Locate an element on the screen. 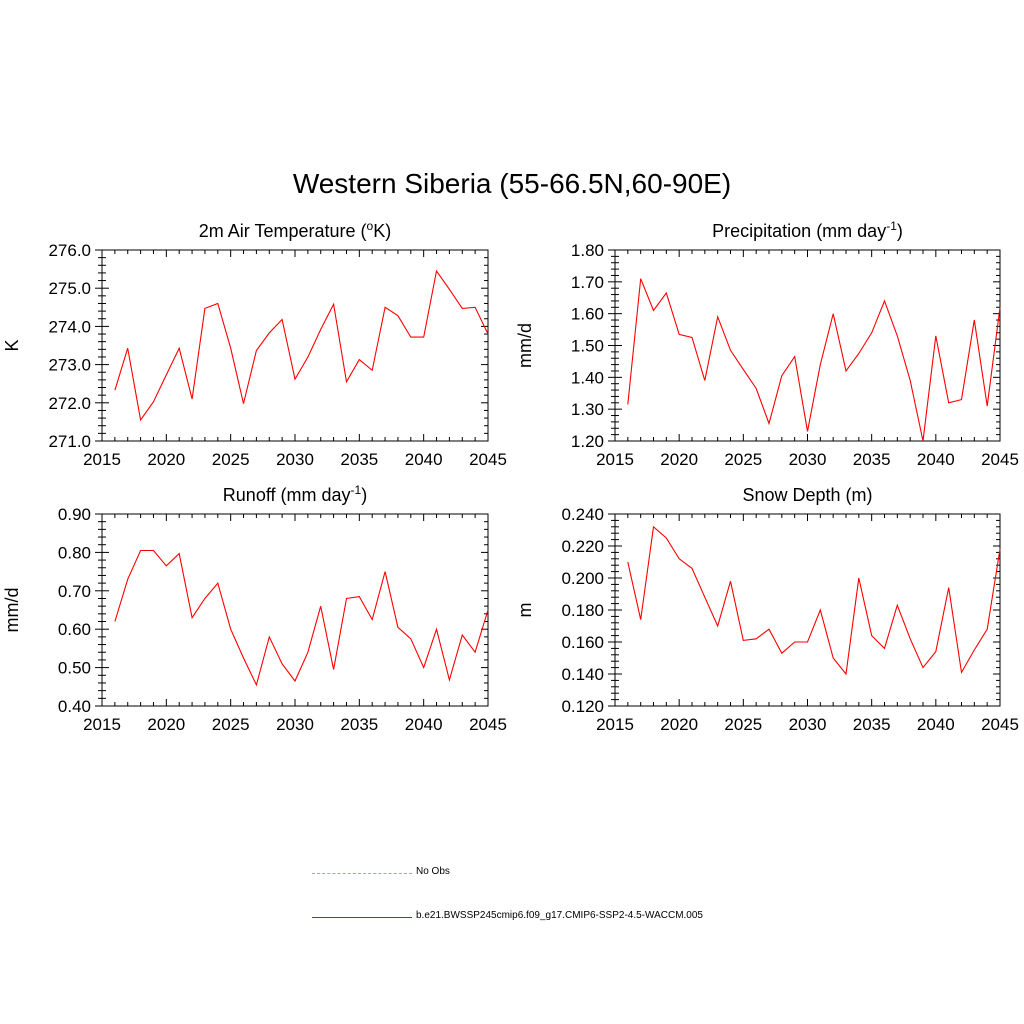  y-tick-label: 0.200 is located at coordinates (582, 578).